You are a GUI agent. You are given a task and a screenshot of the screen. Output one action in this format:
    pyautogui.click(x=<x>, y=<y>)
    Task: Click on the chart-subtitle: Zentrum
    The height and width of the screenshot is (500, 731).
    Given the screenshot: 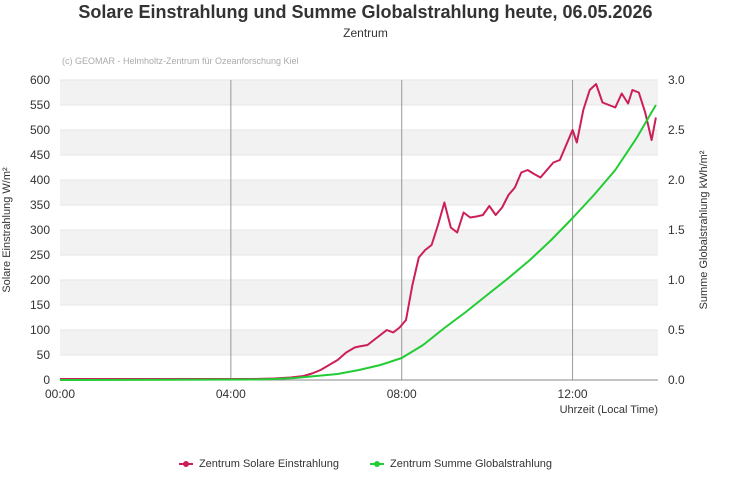 What is the action you would take?
    pyautogui.click(x=365, y=33)
    